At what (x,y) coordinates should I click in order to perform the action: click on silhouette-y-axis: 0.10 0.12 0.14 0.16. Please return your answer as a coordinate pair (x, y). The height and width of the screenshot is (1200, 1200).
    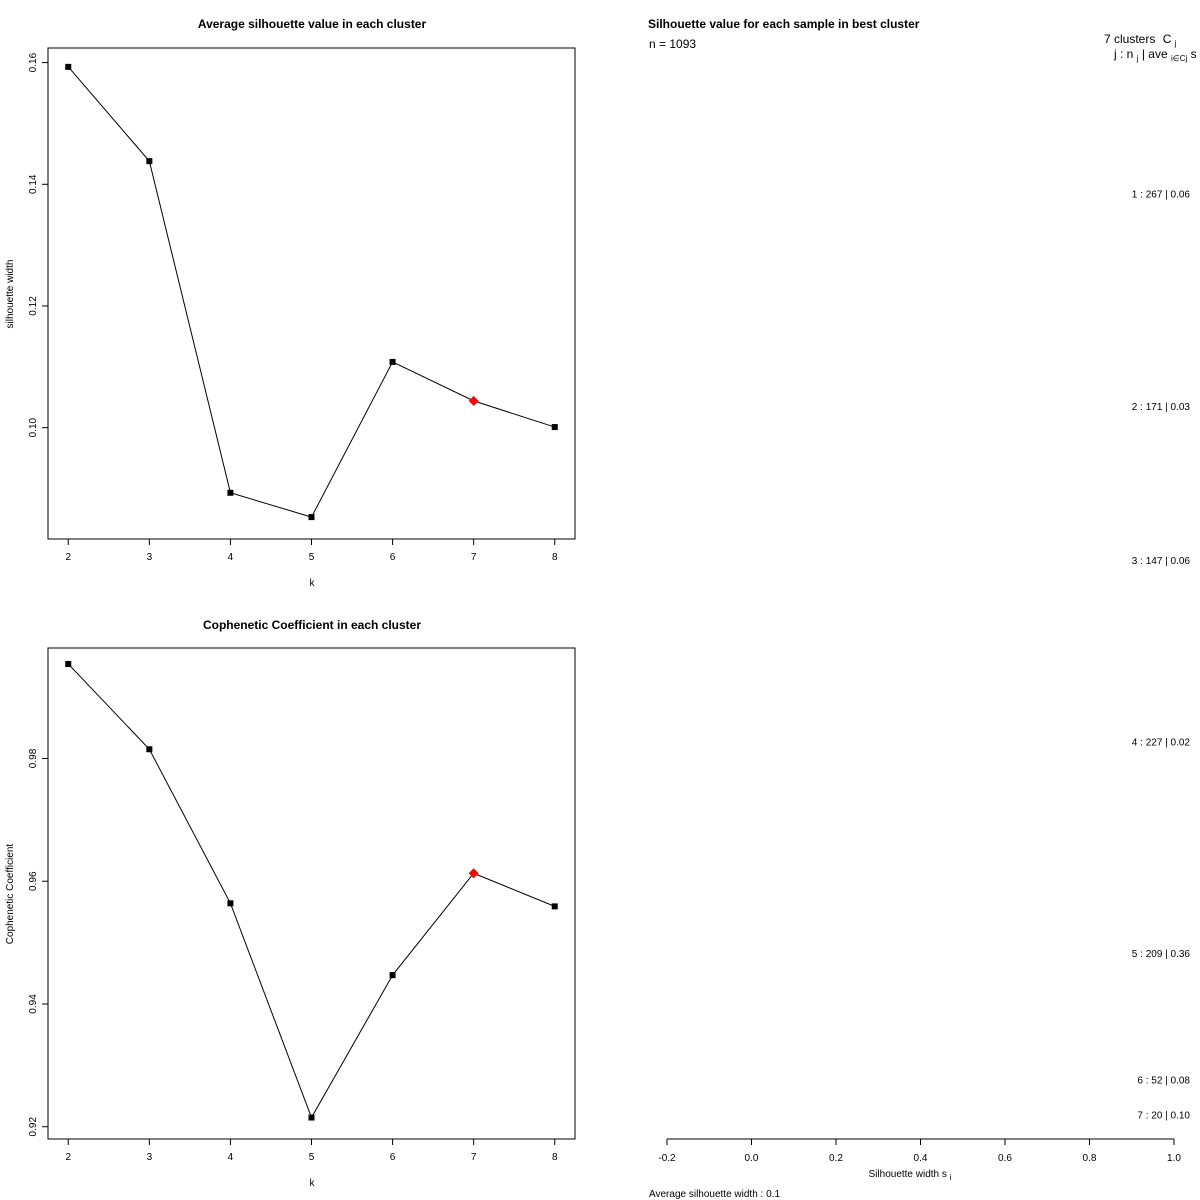
    Looking at the image, I should click on (38, 244).